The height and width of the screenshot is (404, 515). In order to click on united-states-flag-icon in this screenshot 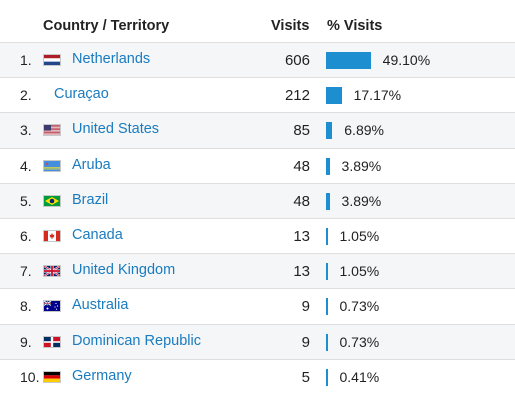, I will do `click(52, 130)`.